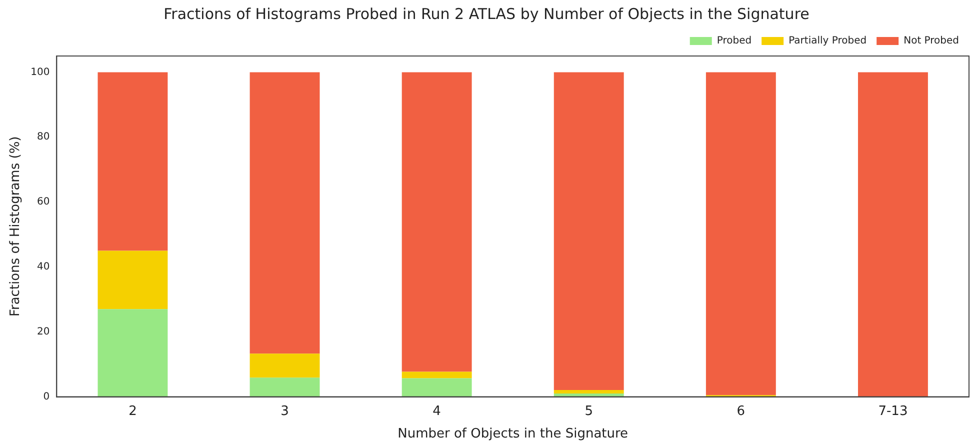 The height and width of the screenshot is (448, 979). I want to click on x-tick-label: 3, so click(284, 411).